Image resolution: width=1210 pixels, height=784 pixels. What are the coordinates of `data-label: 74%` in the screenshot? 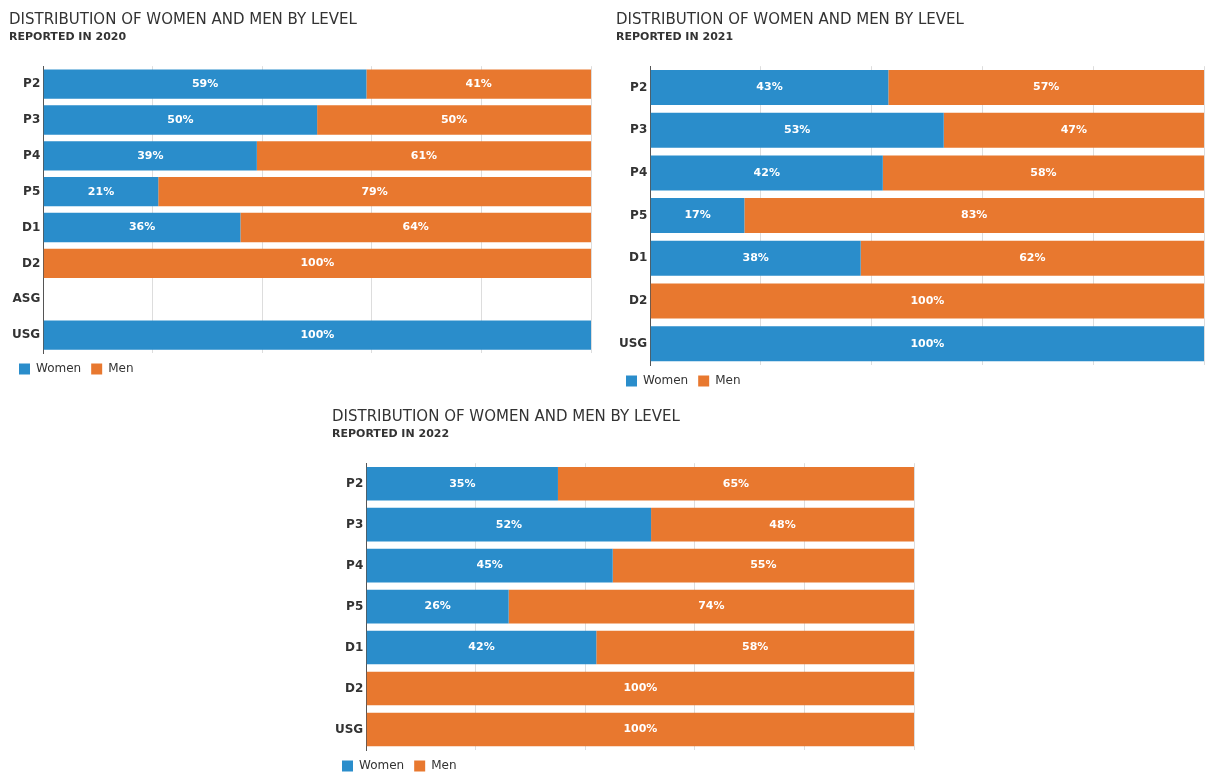 It's located at (711, 606).